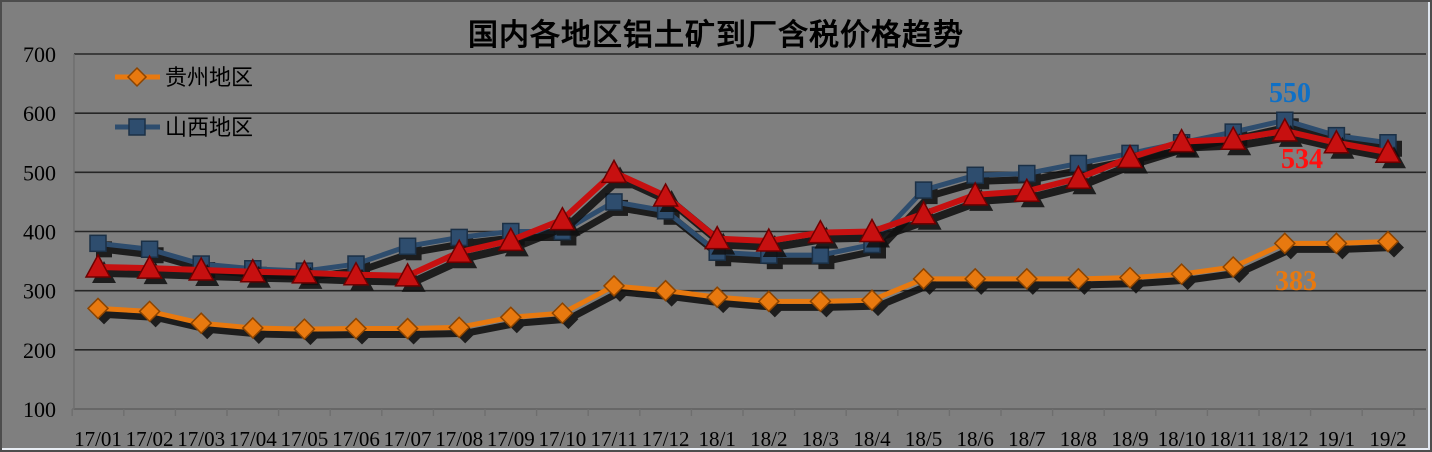  I want to click on data-point-贵州地区-17/06, so click(356, 328).